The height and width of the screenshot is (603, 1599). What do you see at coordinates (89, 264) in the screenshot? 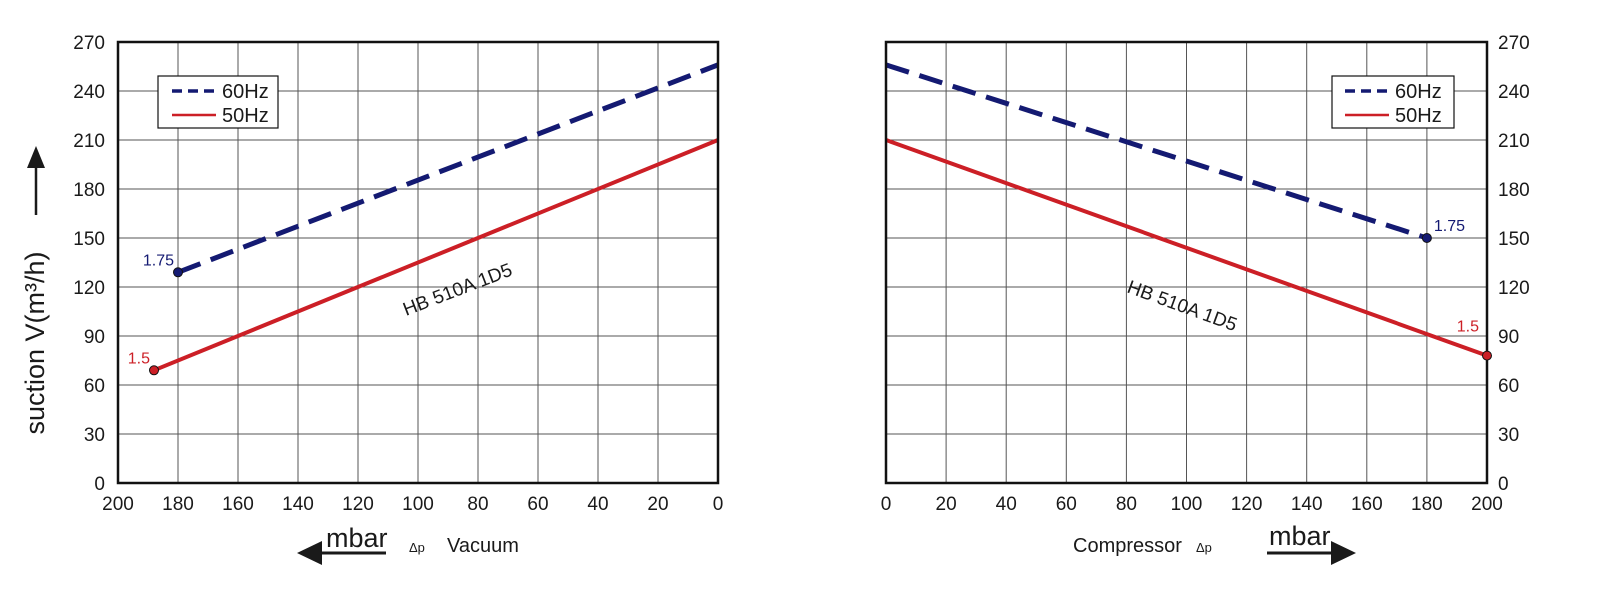
I see `vacuum-y-ticks: 0 30 60 90 120 150 180 210 240 270` at bounding box center [89, 264].